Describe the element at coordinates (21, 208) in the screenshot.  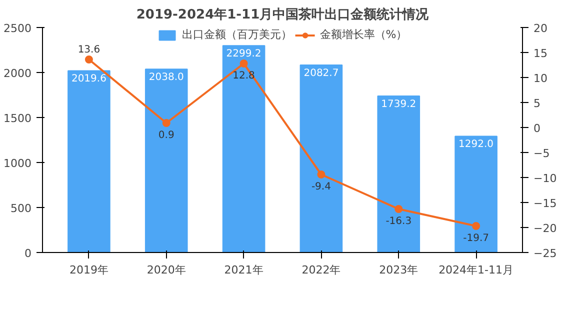
I see `y-tick-label: 500` at that location.